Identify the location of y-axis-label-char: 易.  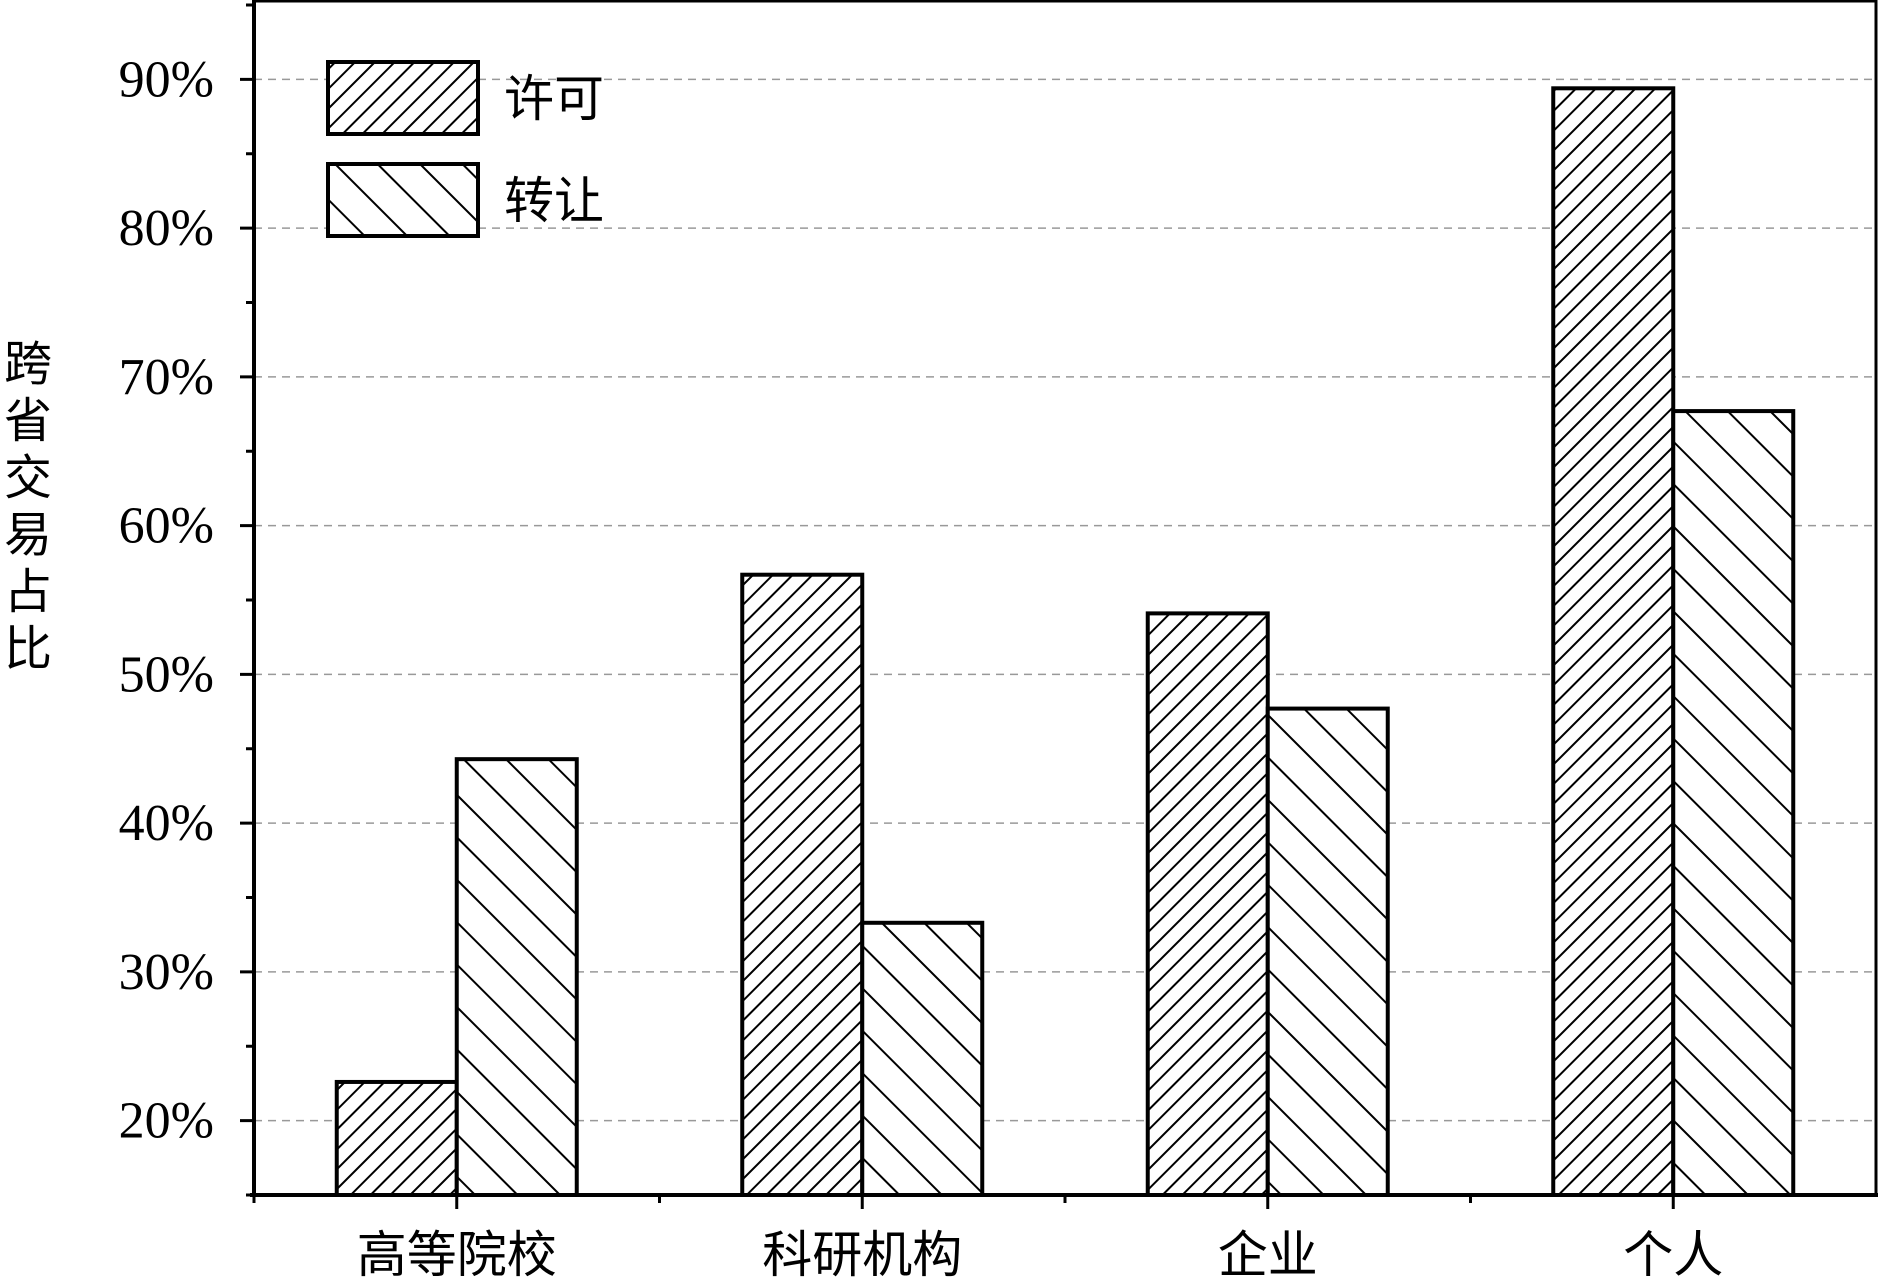
(28, 535).